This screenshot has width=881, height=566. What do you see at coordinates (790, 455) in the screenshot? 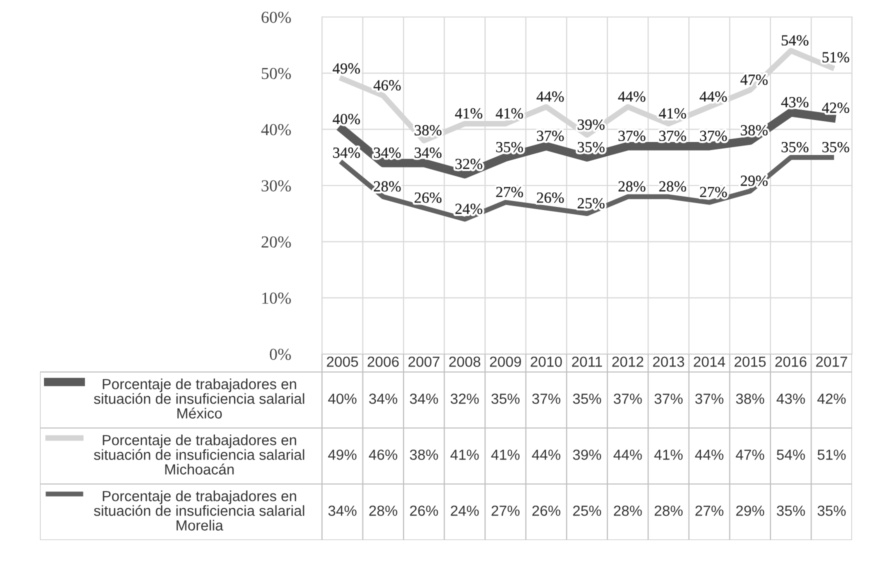
I see `data-label: 54%` at bounding box center [790, 455].